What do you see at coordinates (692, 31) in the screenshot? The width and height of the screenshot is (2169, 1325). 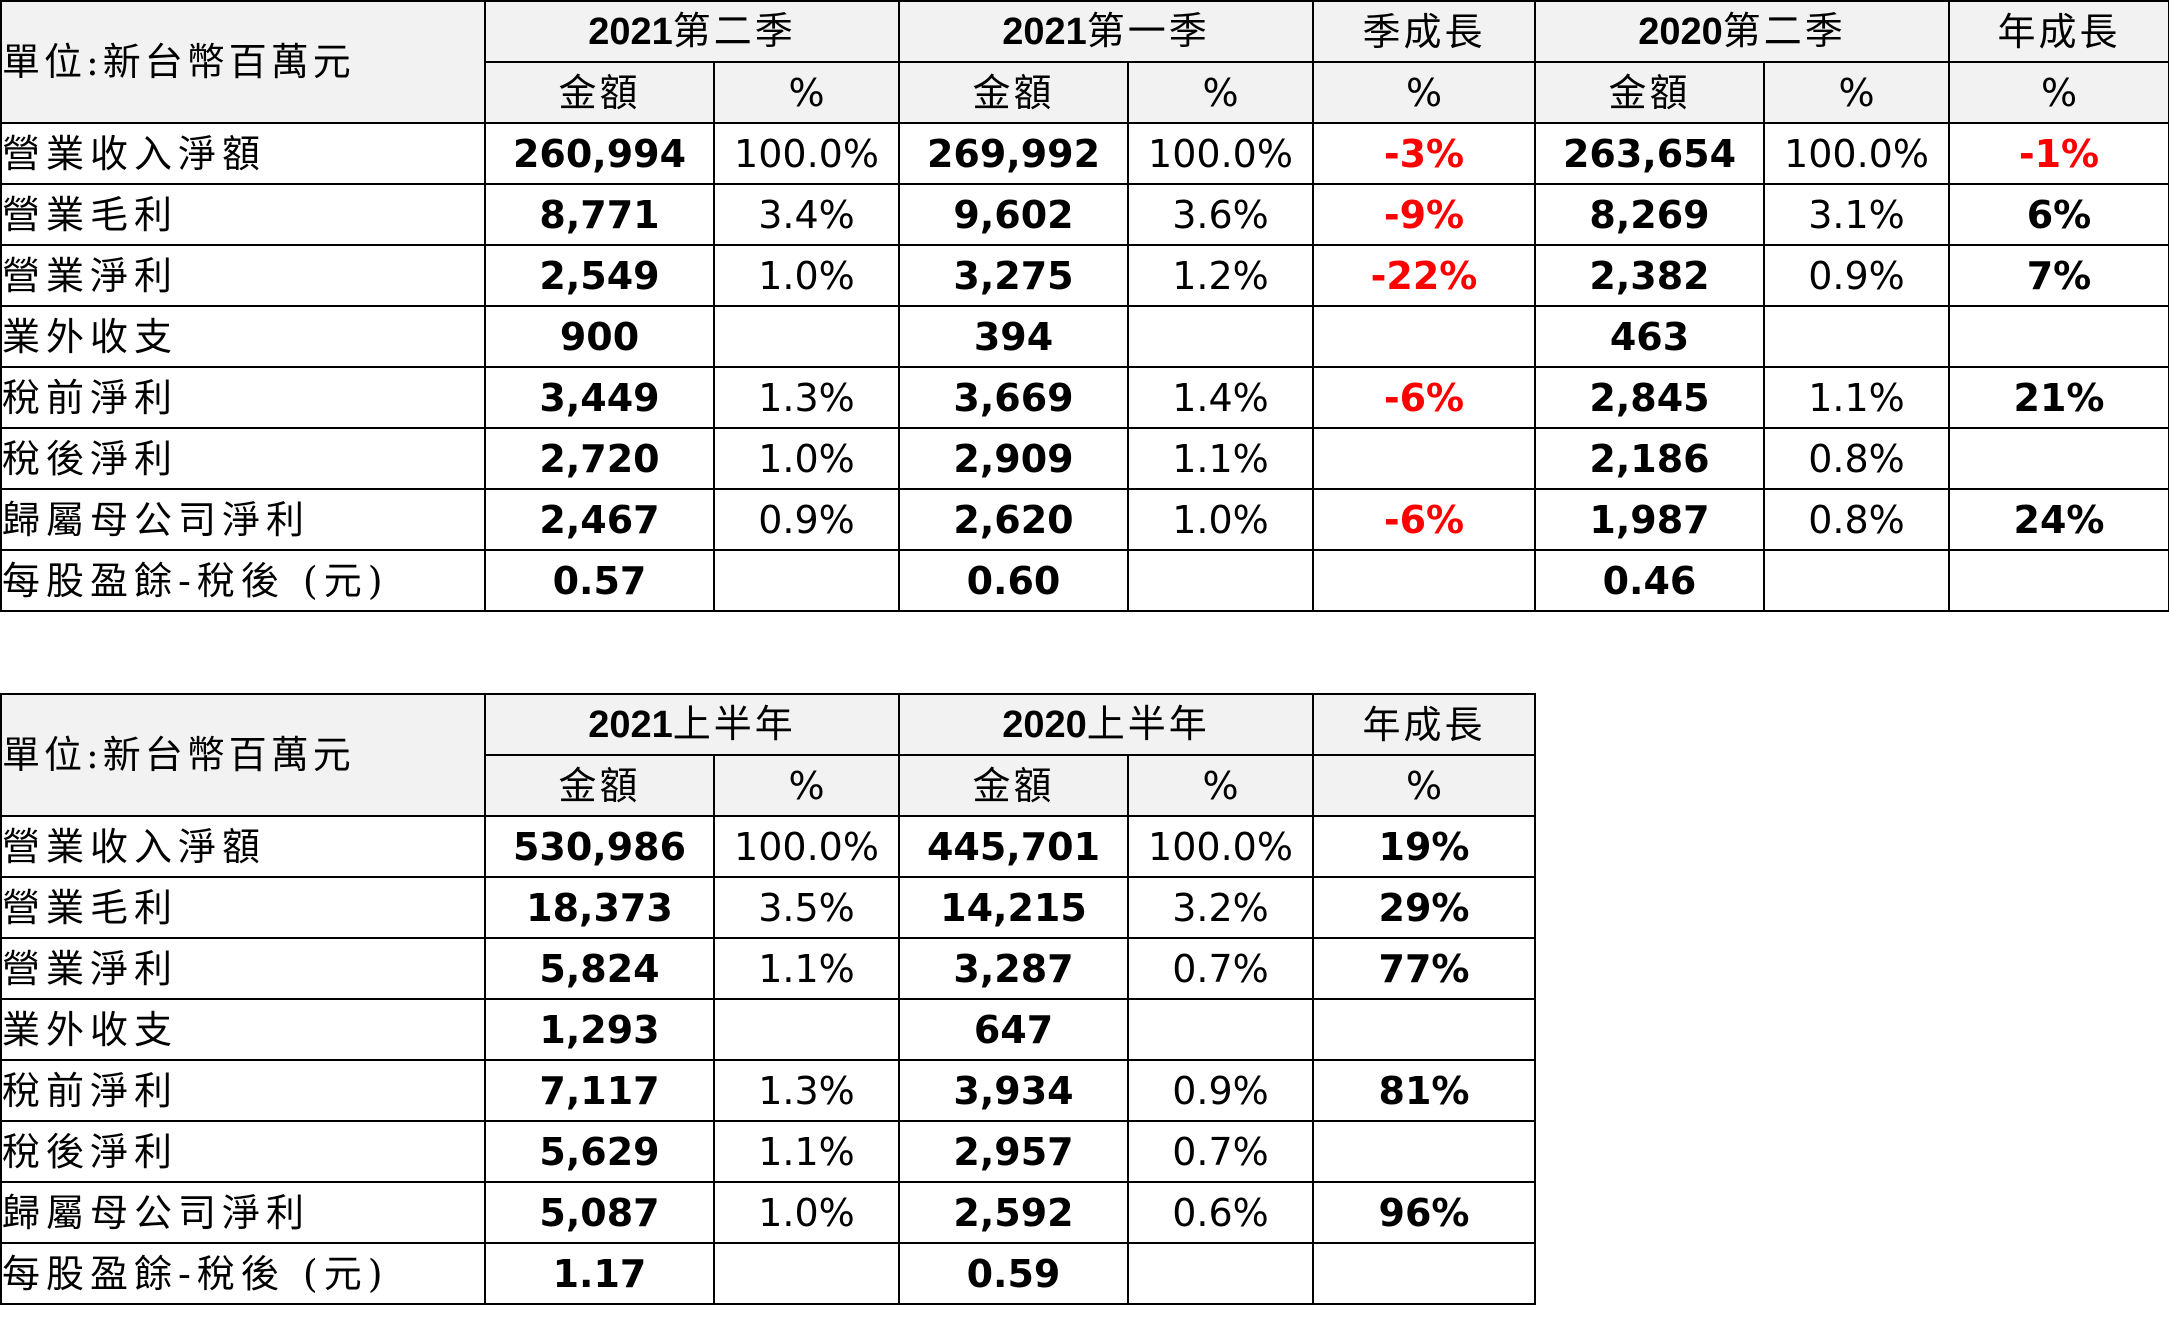 I see `column-header-2021-q2: 2021第二季` at bounding box center [692, 31].